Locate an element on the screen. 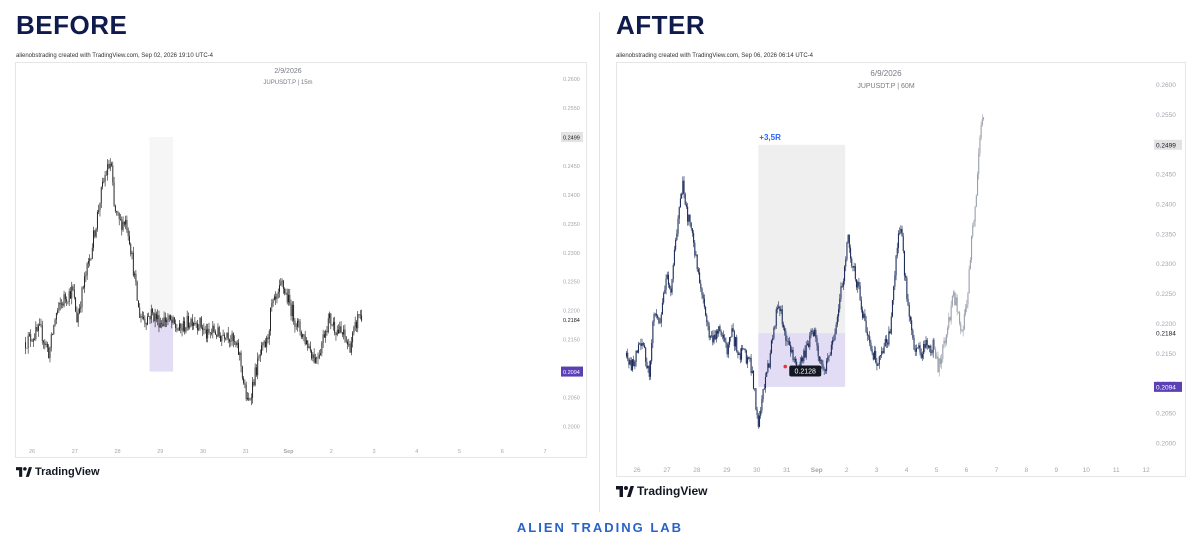  x-tick-label: 3 is located at coordinates (877, 470).